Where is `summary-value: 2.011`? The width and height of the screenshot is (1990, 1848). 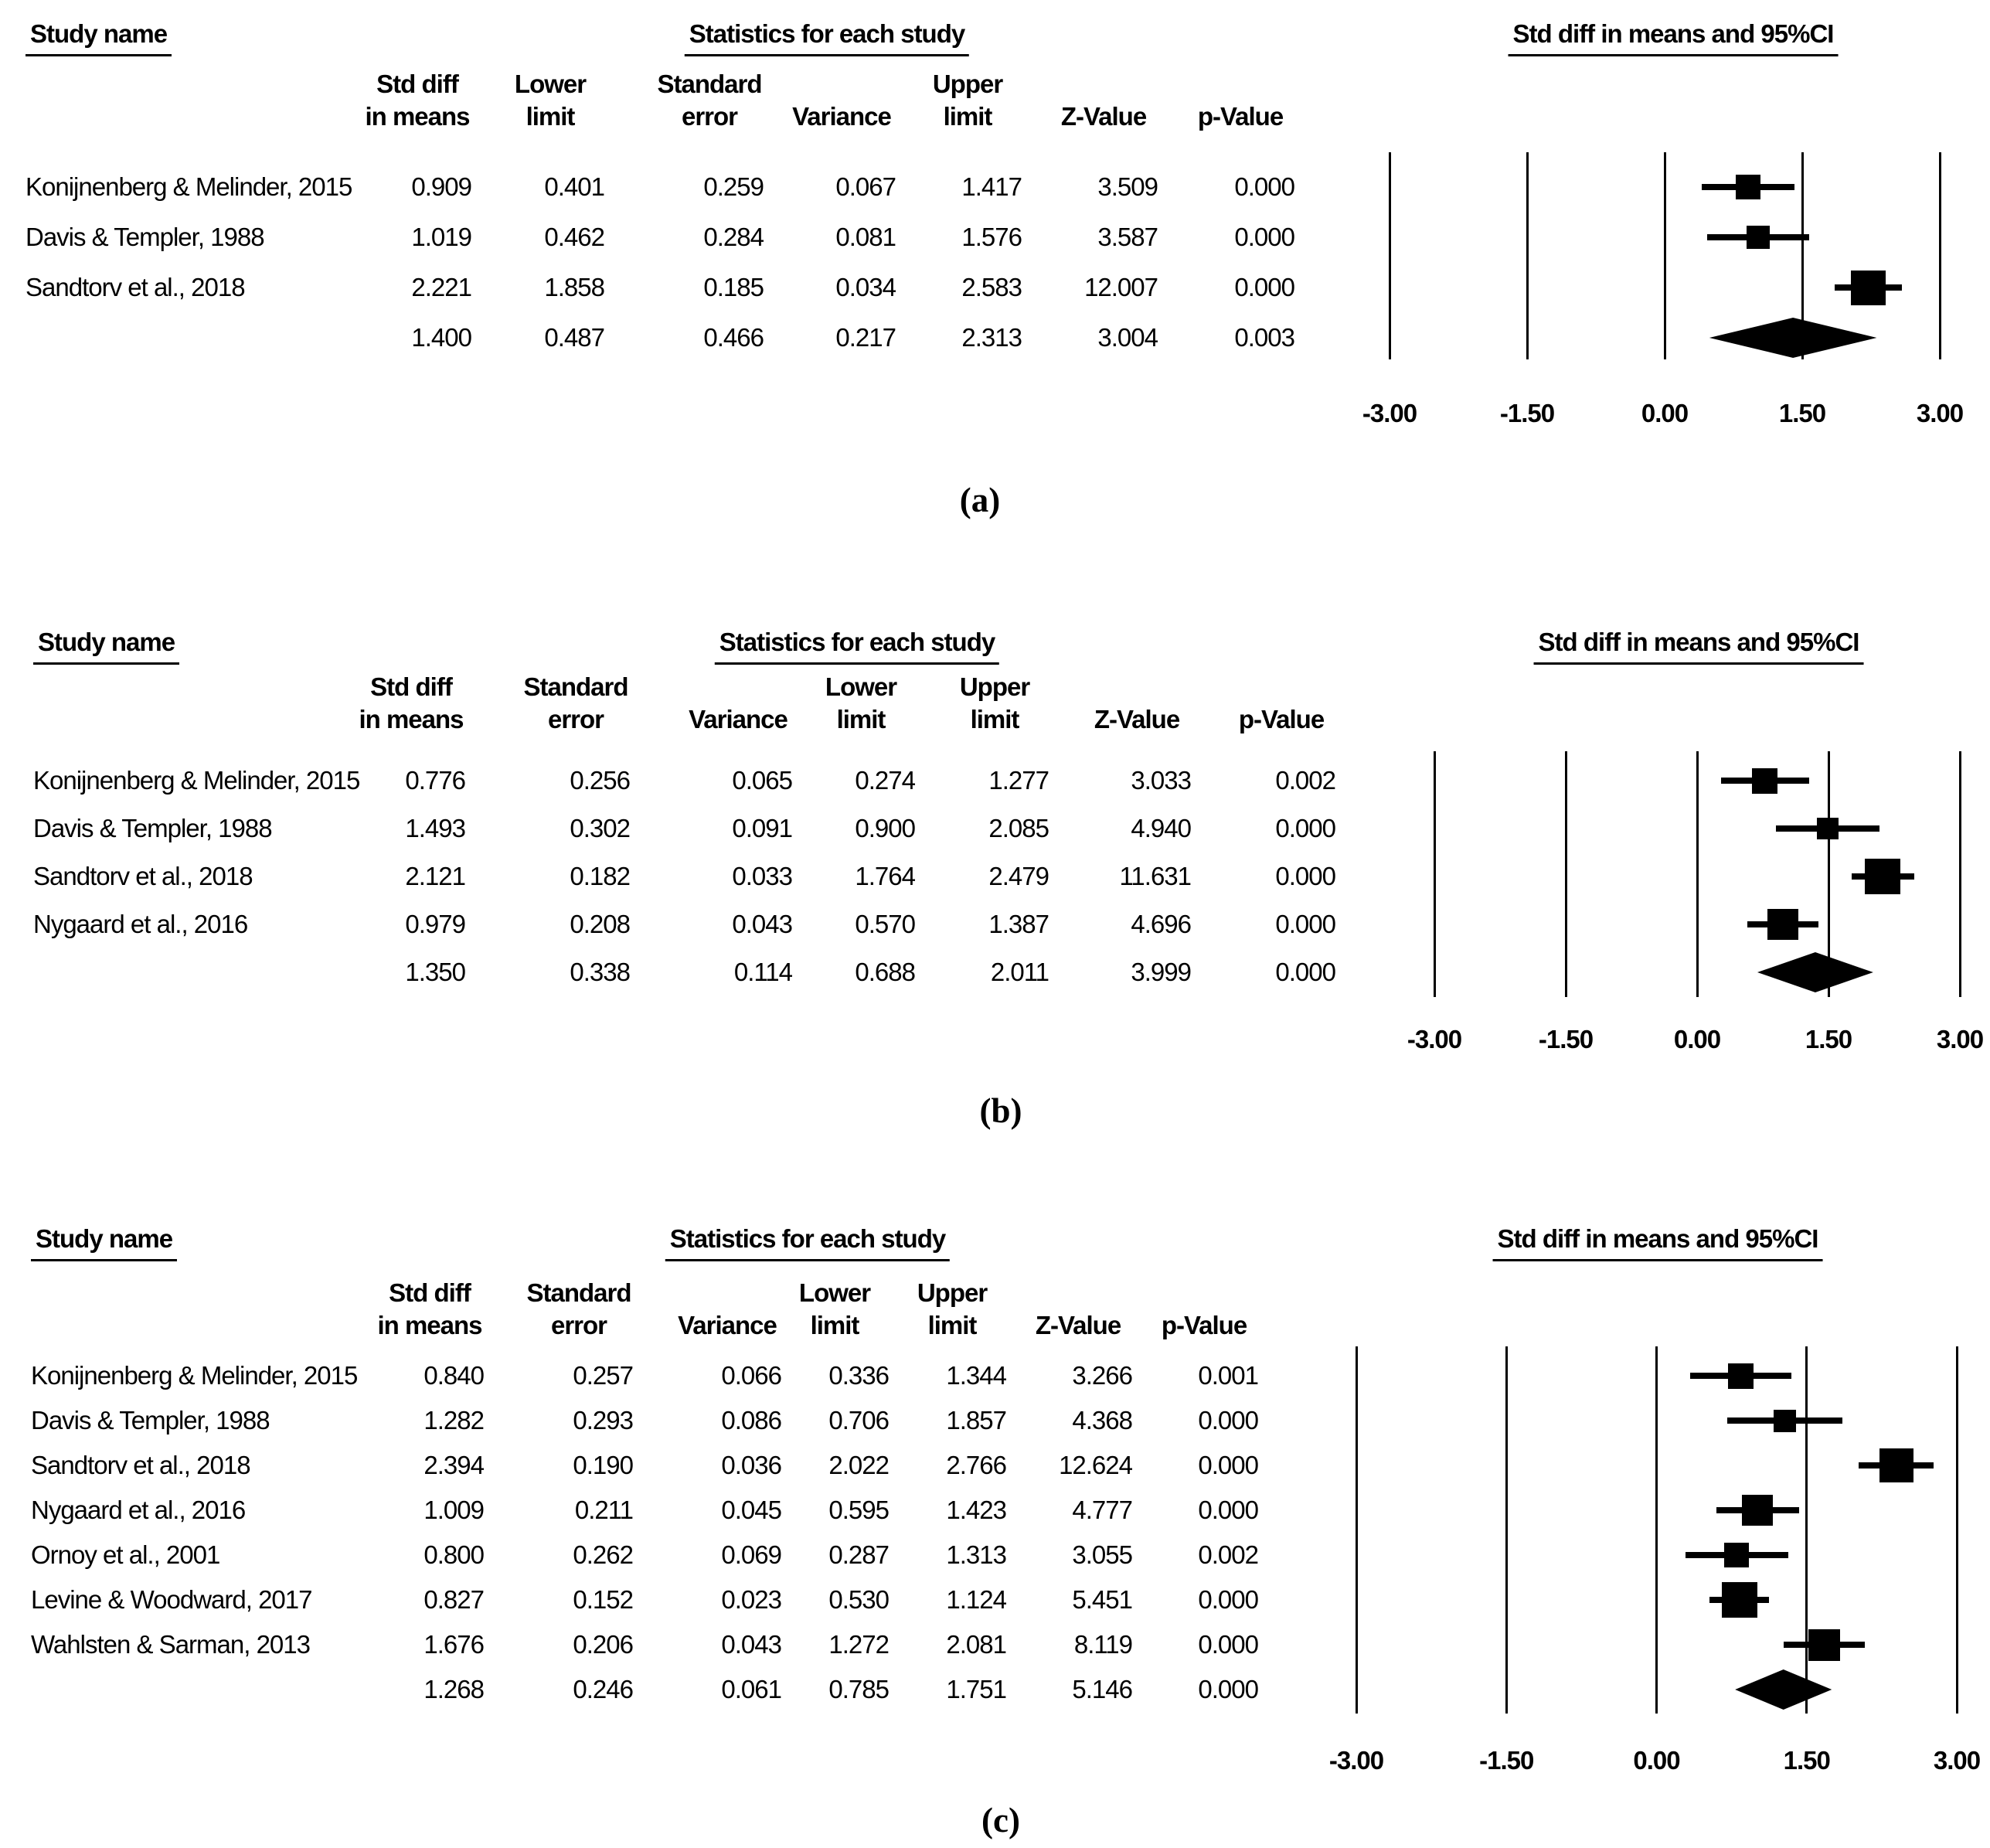
summary-value: 2.011 is located at coordinates (1020, 972).